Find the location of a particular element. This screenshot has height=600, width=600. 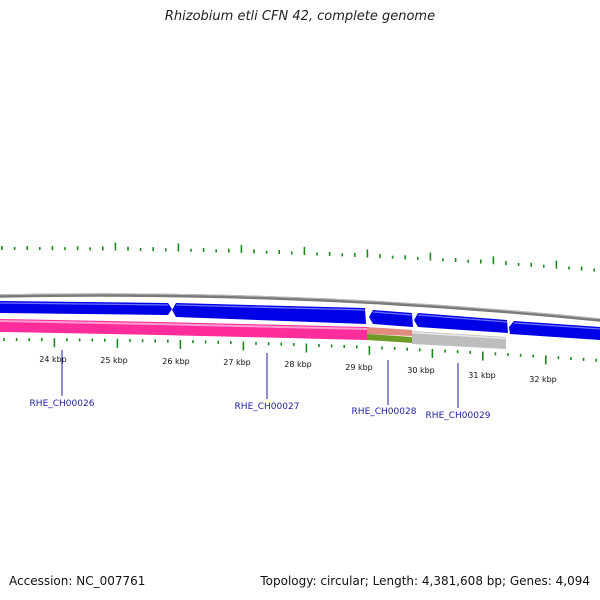

pseudo-gene-band is located at coordinates (459, 340).